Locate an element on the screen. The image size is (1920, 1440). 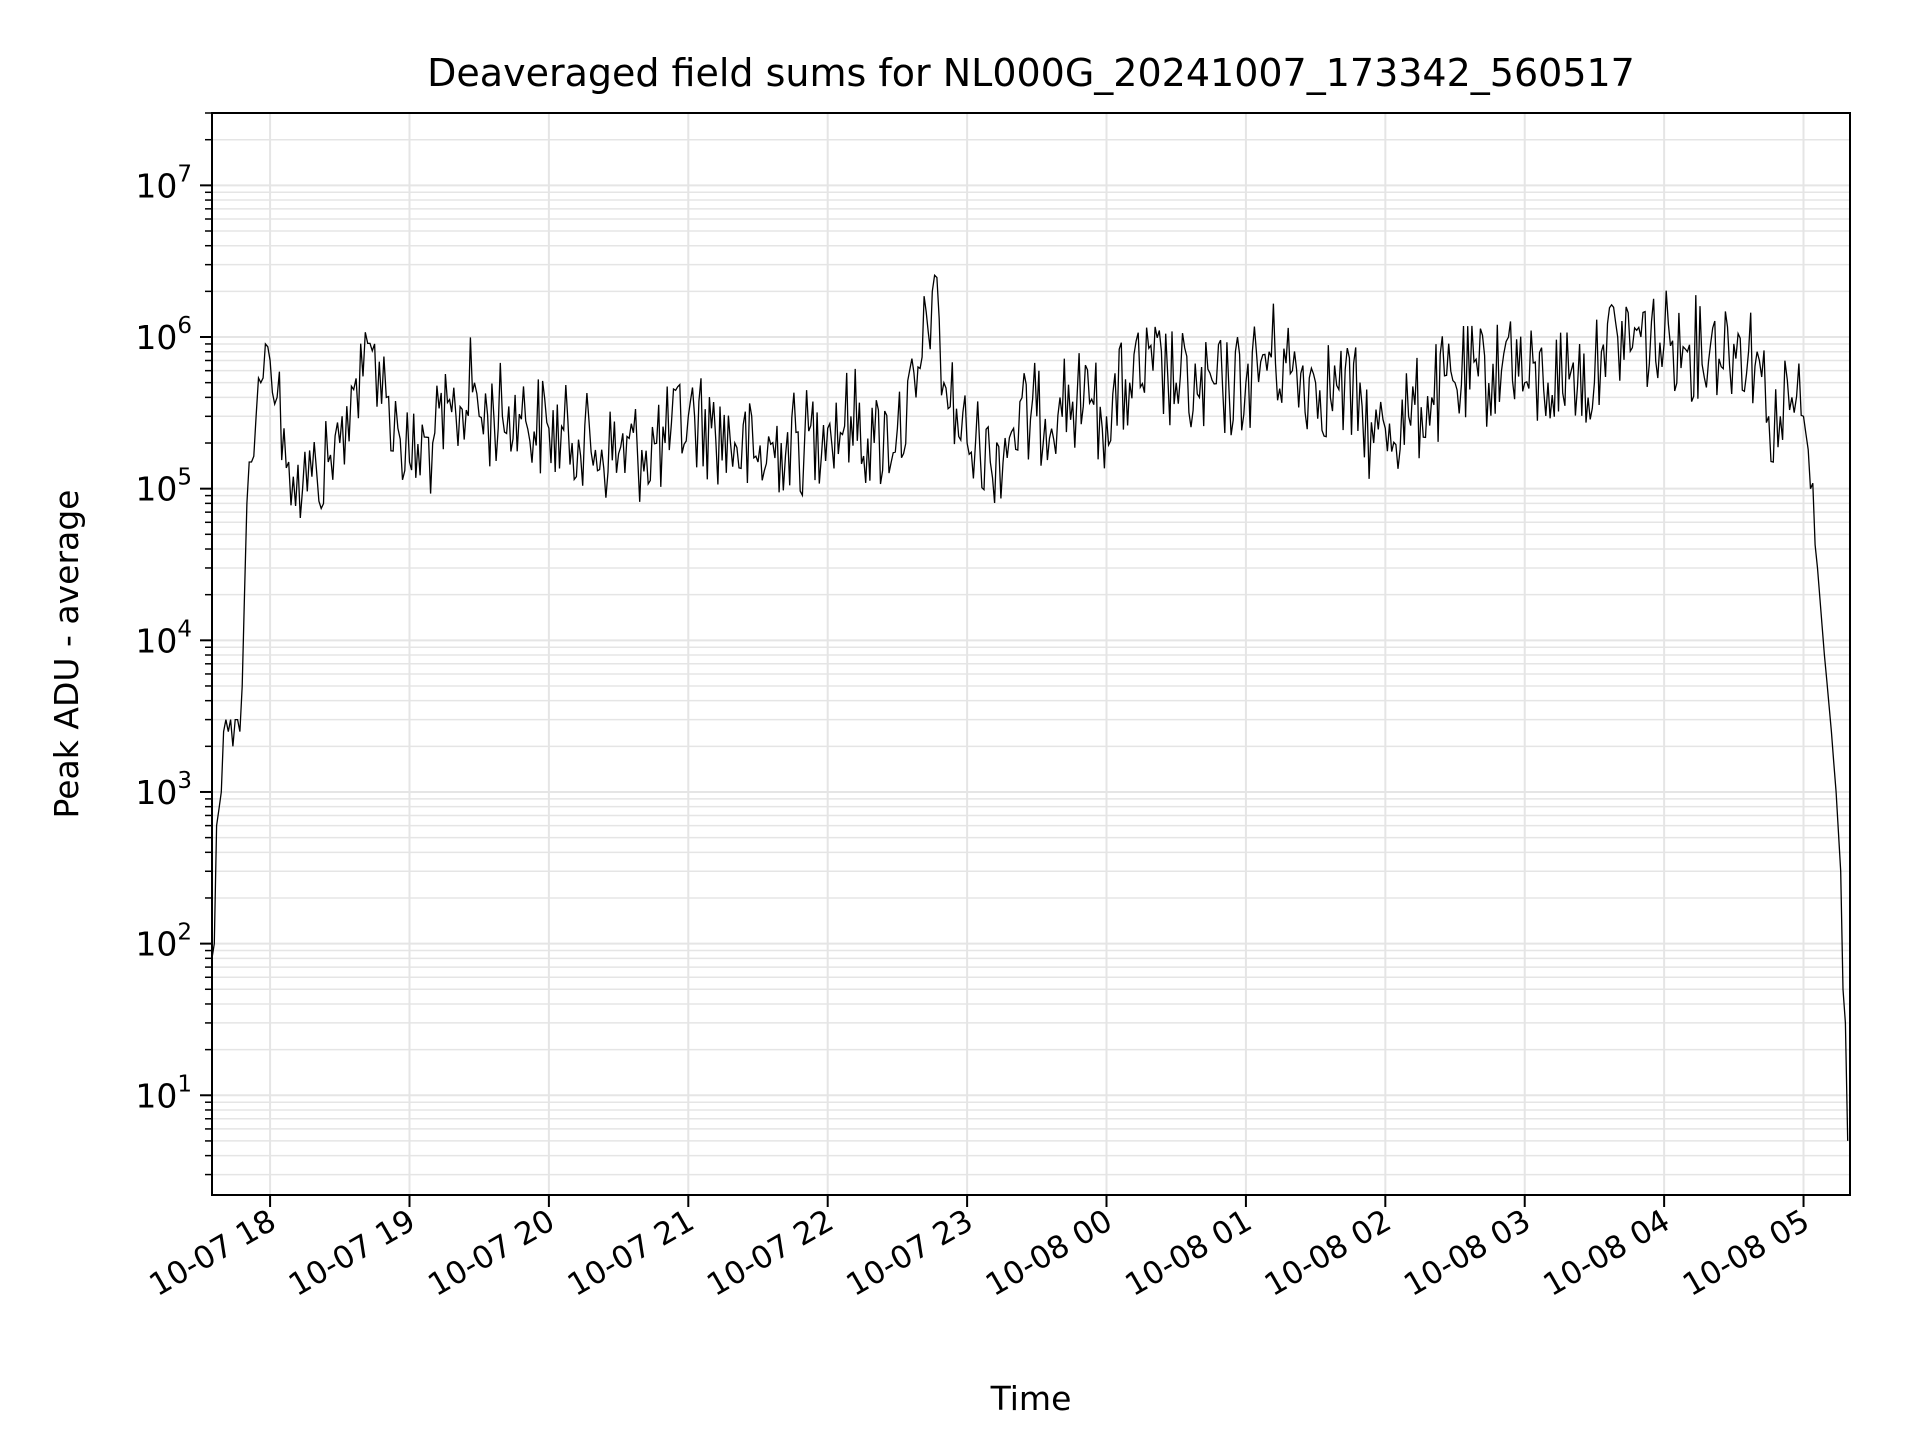
y-axis-label: Peak ADU - average is located at coordinates (66, 654).